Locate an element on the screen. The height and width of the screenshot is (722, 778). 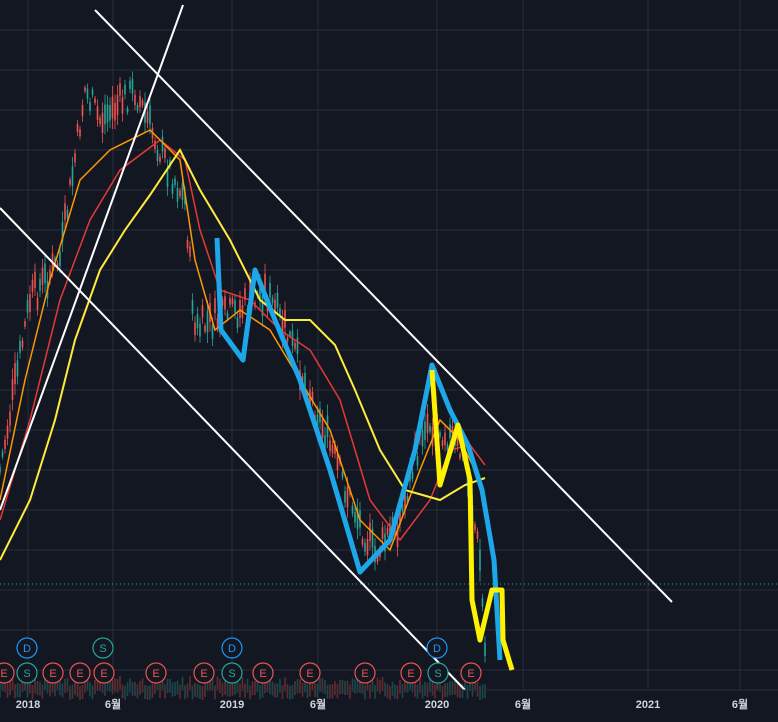
event-label: D is located at coordinates (437, 649).